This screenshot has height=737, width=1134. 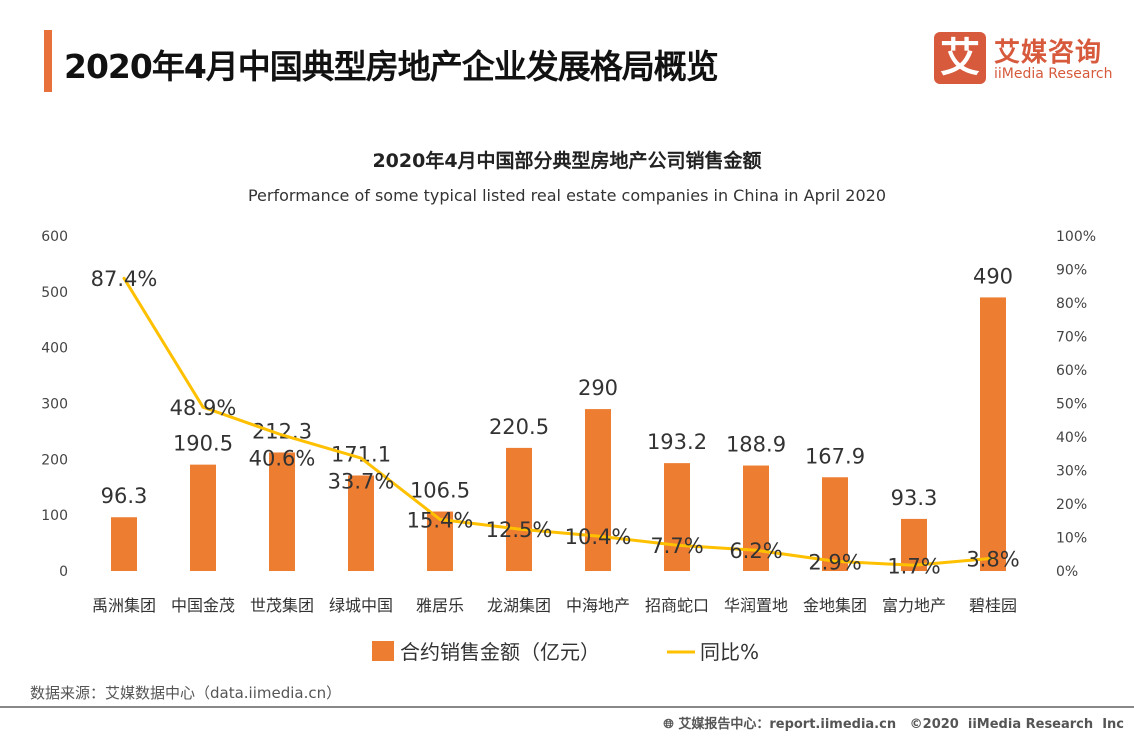 I want to click on legend-bar-label: 合约销售金额（亿元）, so click(x=500, y=652).